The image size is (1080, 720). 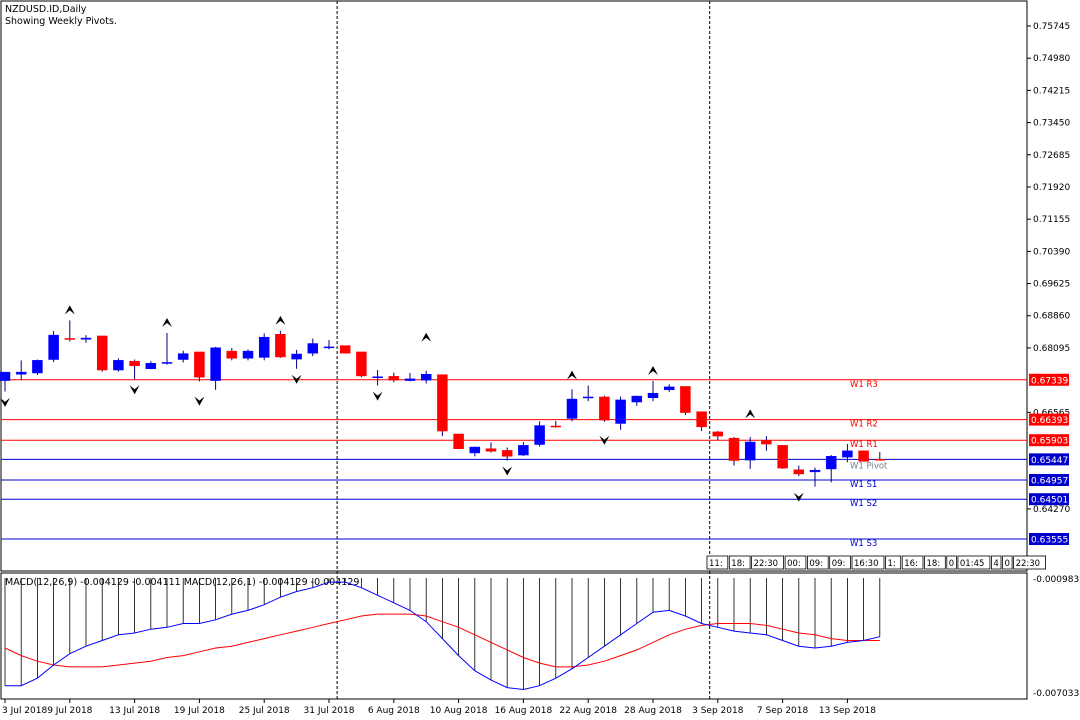 I want to click on macd-bottom-tick: -0.007033, so click(x=1056, y=694).